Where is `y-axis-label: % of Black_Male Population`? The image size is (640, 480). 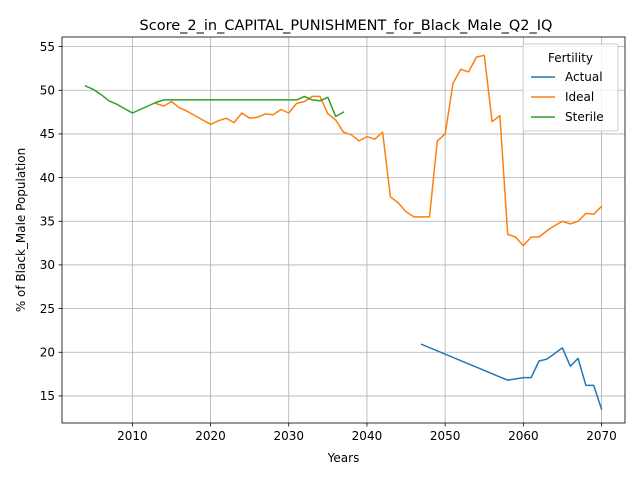 y-axis-label: % of Black_Male Population is located at coordinates (21, 230).